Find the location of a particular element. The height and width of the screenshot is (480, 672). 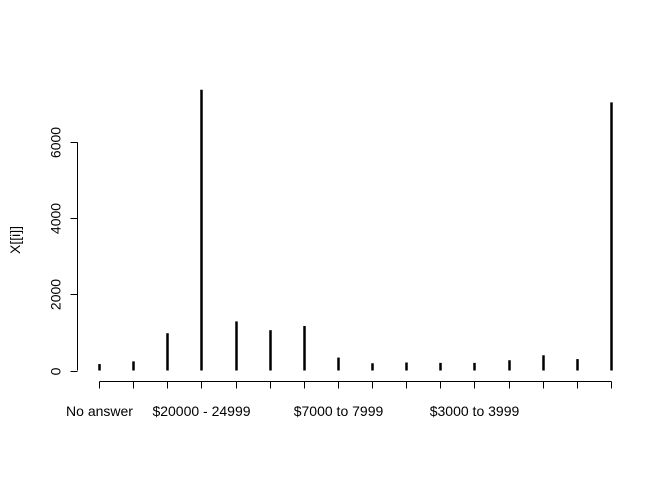

y-axis-label: X[[i]] is located at coordinates (15, 240).